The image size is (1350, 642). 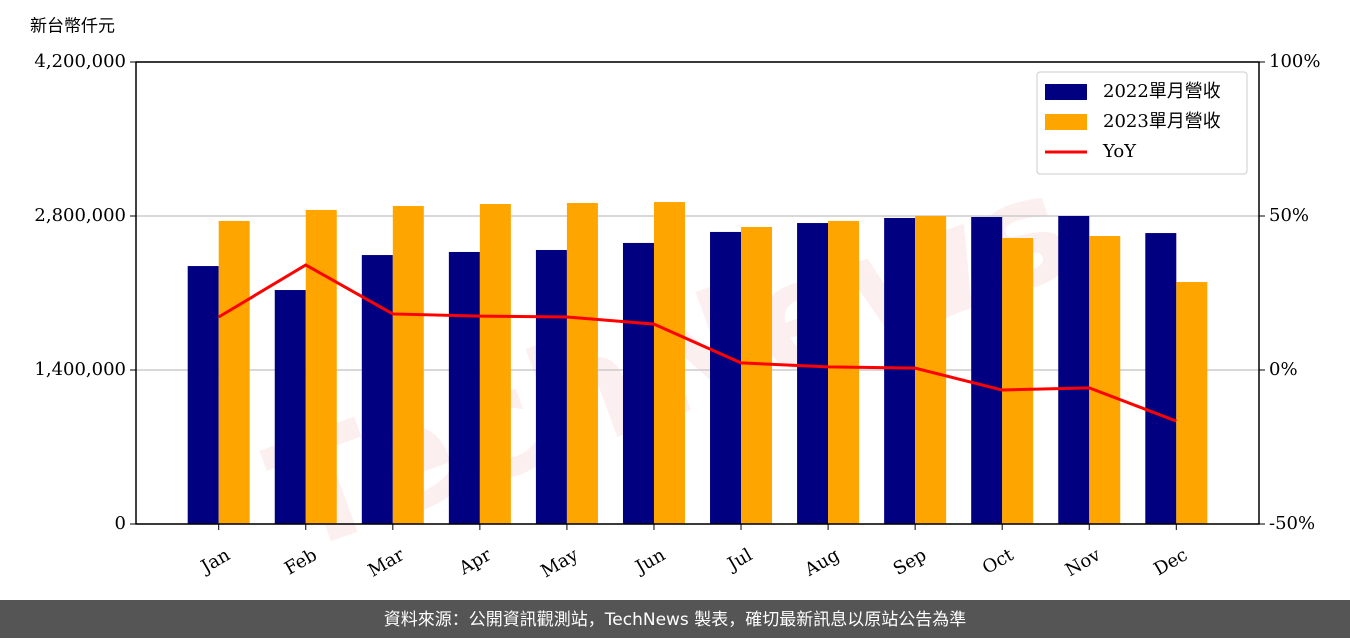 I want to click on legend-label: YoY, so click(x=1119, y=151).